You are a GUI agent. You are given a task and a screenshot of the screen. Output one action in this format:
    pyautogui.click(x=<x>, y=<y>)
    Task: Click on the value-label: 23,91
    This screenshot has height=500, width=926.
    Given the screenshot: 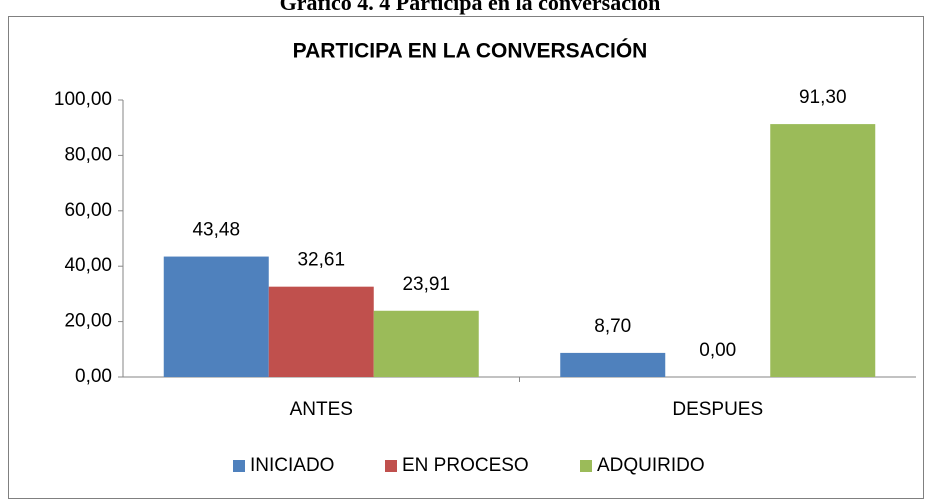 What is the action you would take?
    pyautogui.click(x=426, y=284)
    